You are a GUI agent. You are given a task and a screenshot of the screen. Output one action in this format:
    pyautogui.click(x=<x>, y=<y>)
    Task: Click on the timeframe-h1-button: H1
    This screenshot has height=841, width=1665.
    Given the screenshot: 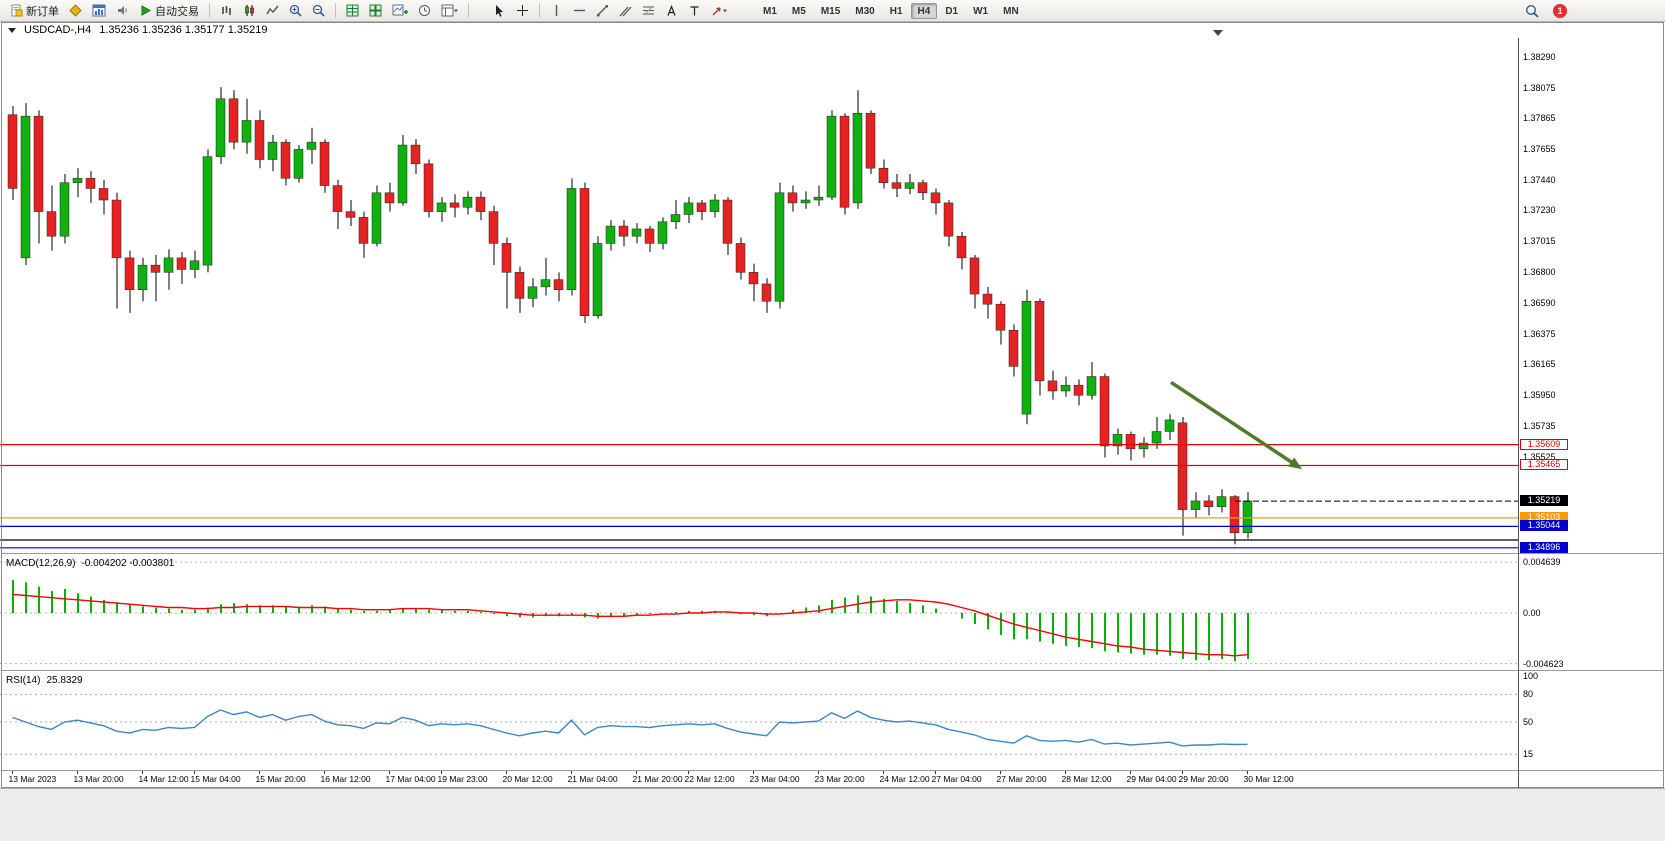 What is the action you would take?
    pyautogui.click(x=896, y=11)
    